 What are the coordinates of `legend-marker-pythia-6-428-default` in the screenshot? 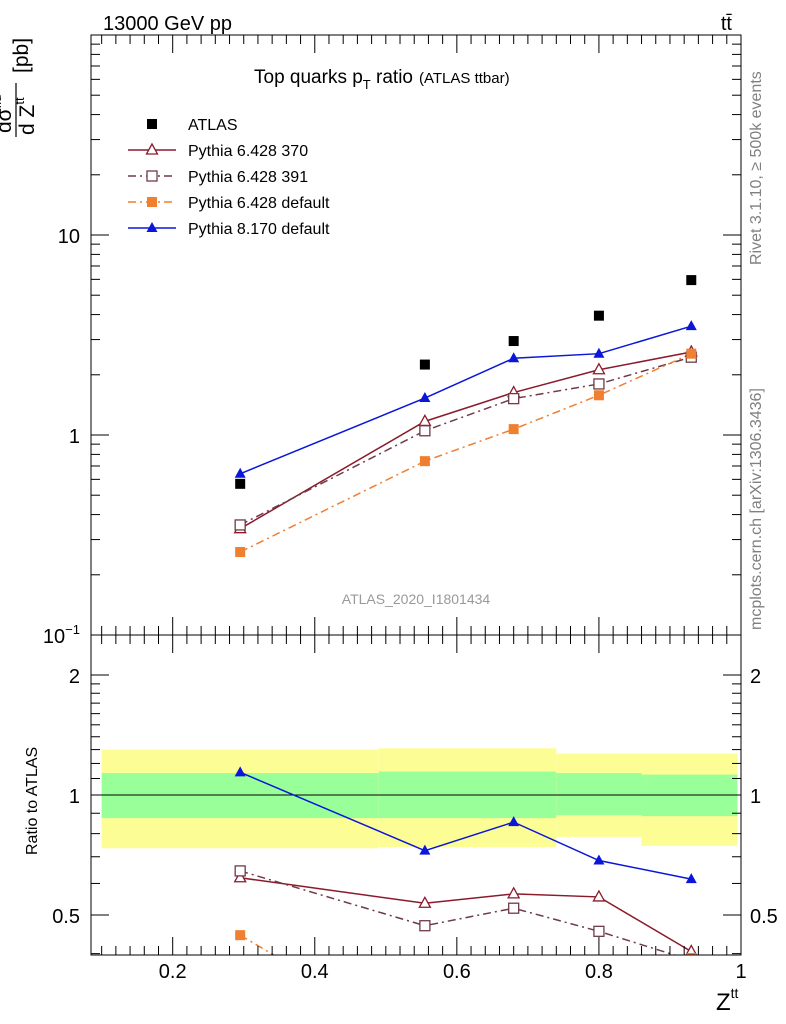 It's located at (152, 202).